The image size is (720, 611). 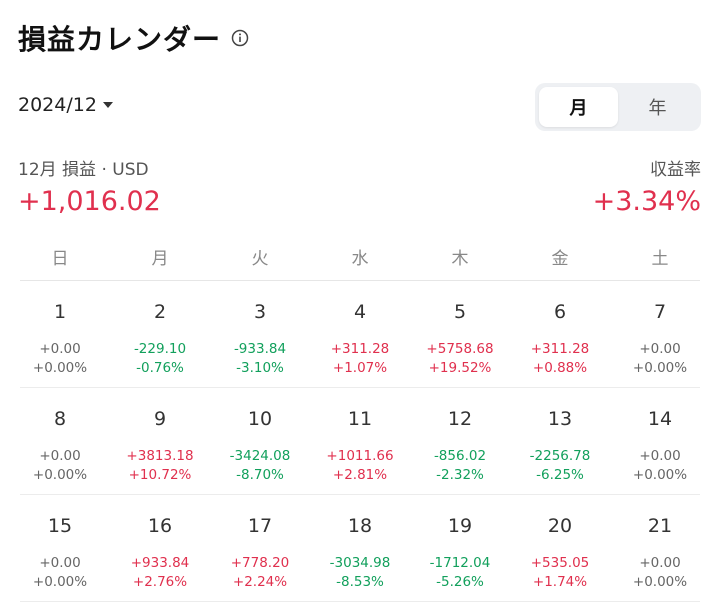 I want to click on calendar-day: 13 -2256.78 -6.25%, so click(x=560, y=445).